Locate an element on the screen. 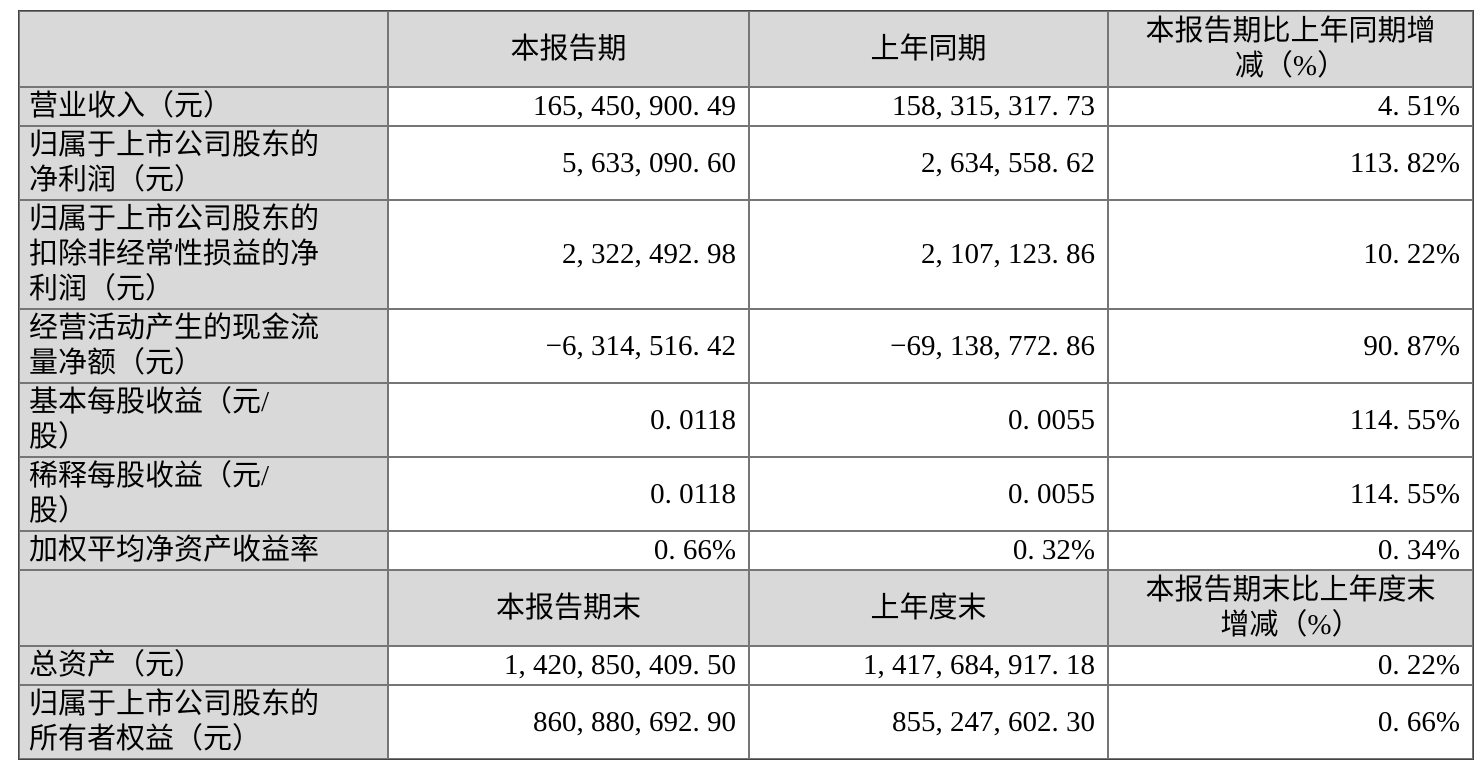 The width and height of the screenshot is (1481, 760). value-change: 0. 22% is located at coordinates (1290, 665).